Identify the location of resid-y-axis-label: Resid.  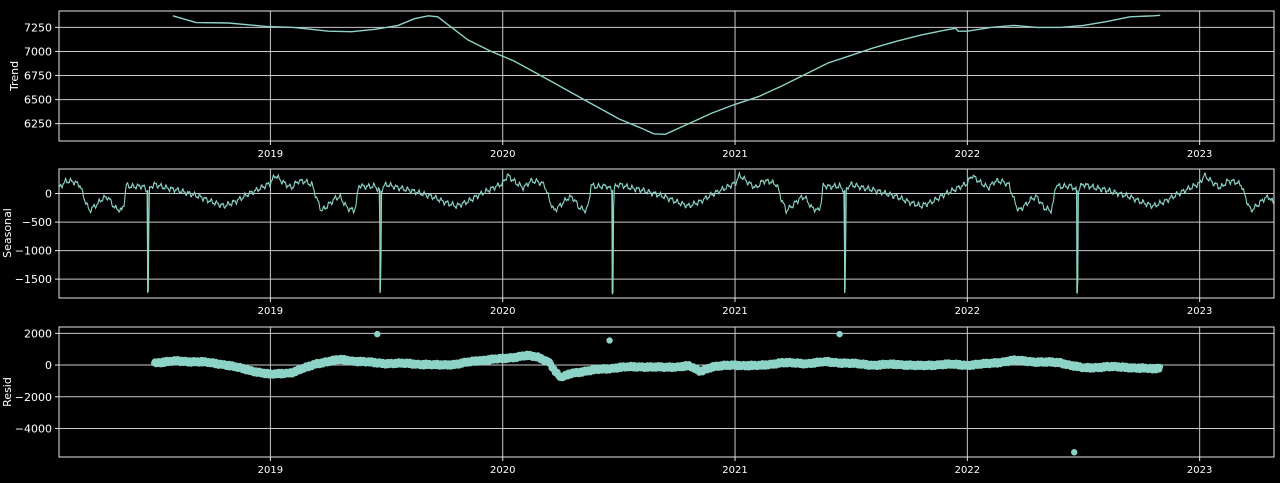
(7, 392).